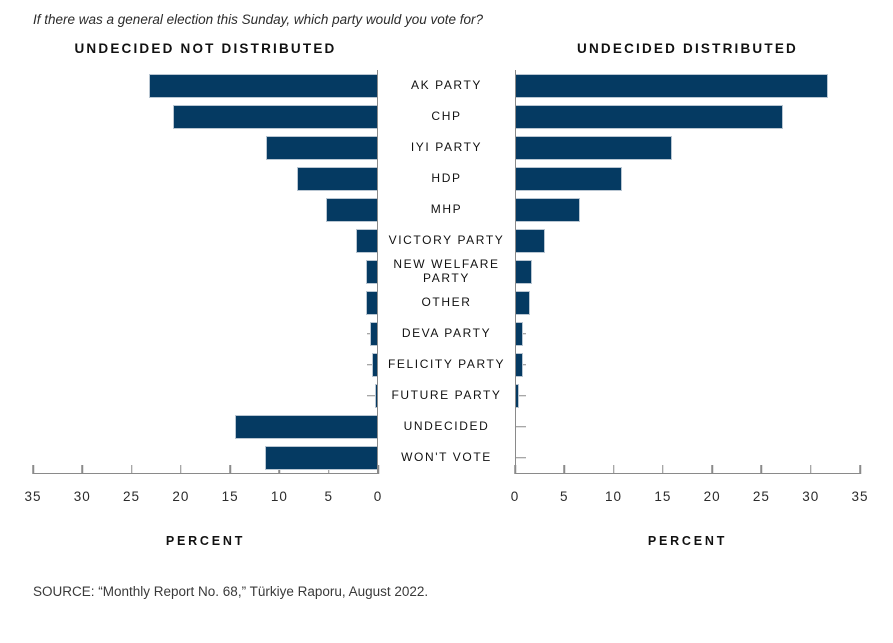 The image size is (893, 643). Describe the element at coordinates (524, 271) in the screenshot. I see `bar-right-new-welfare-party` at that location.